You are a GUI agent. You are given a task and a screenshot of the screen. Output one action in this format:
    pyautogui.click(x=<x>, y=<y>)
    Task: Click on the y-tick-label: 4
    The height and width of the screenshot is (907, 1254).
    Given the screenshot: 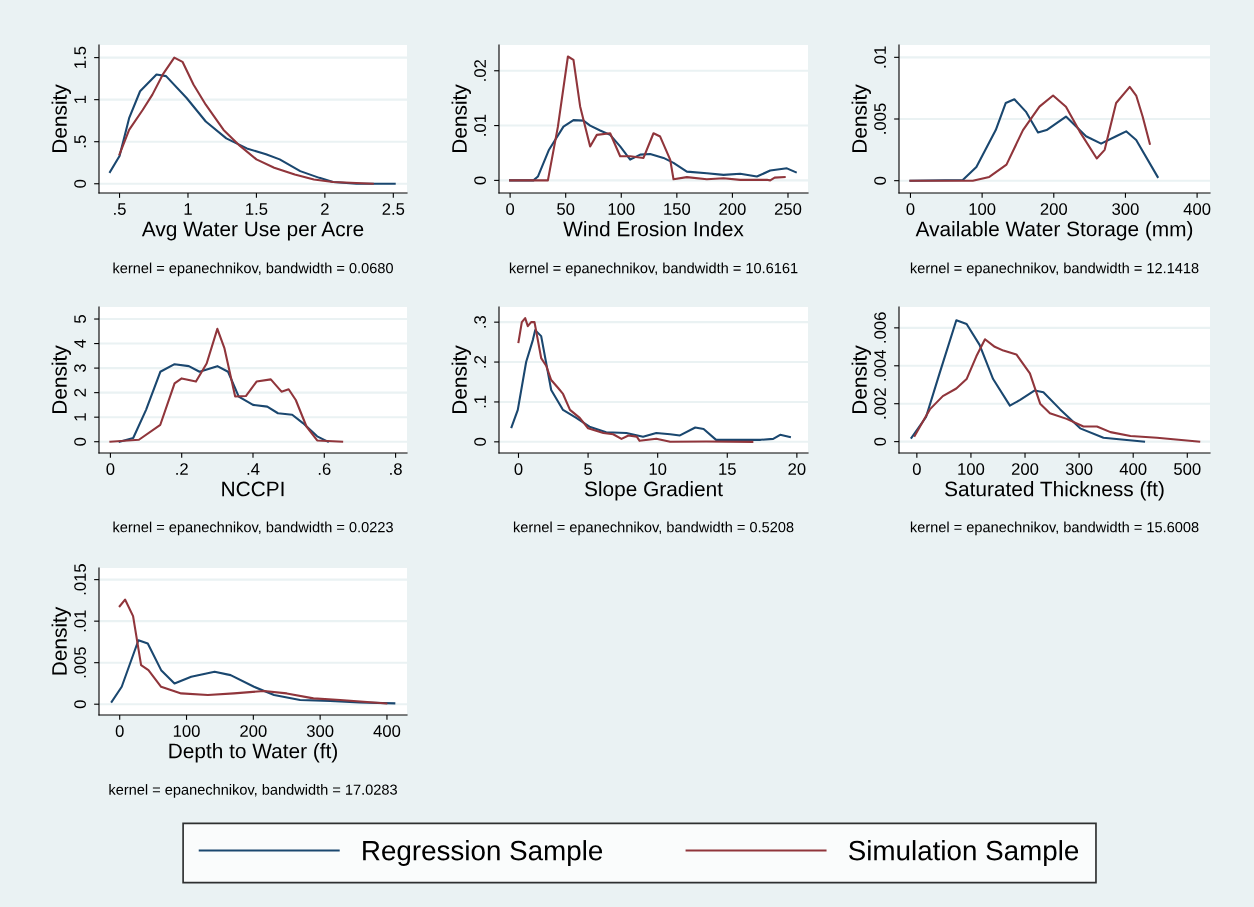 What is the action you would take?
    pyautogui.click(x=80, y=343)
    